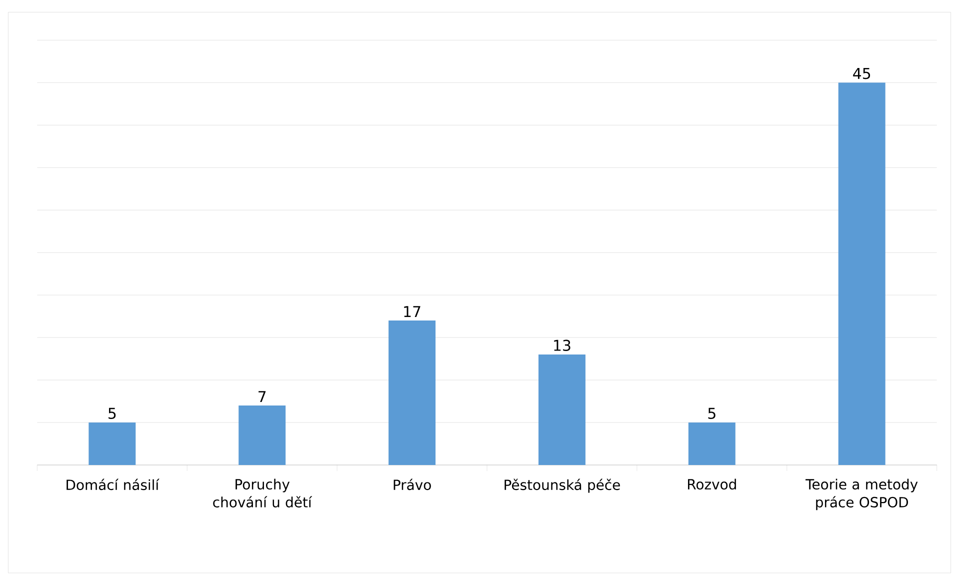 The width and height of the screenshot is (955, 578). What do you see at coordinates (562, 345) in the screenshot?
I see `data-label: 13` at bounding box center [562, 345].